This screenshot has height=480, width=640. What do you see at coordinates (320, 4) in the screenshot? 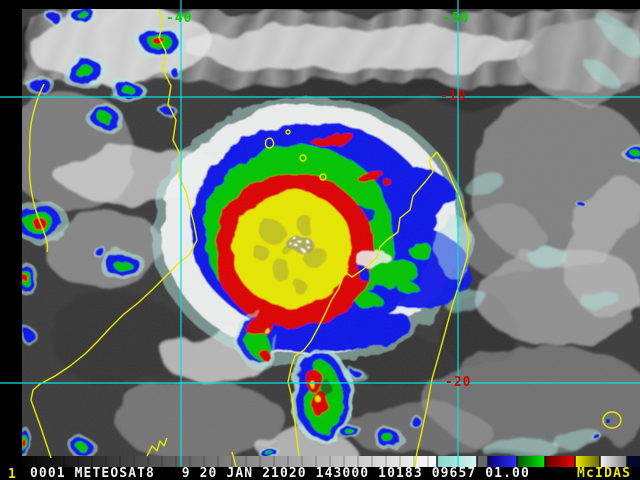
I see `top-data-margin` at bounding box center [320, 4].